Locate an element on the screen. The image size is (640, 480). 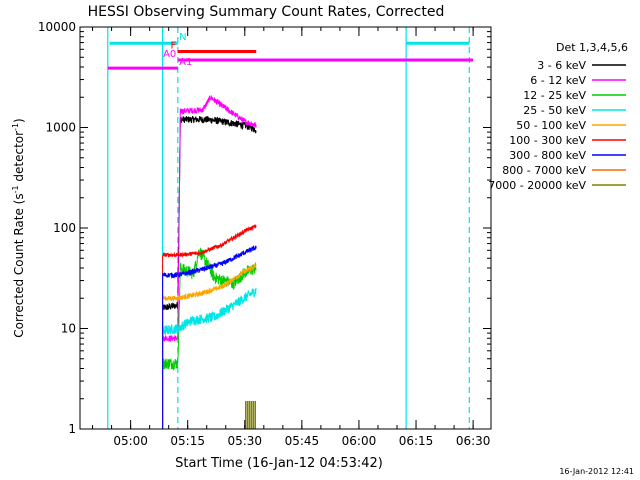
series-100-300-kev-line is located at coordinates (209, 326).